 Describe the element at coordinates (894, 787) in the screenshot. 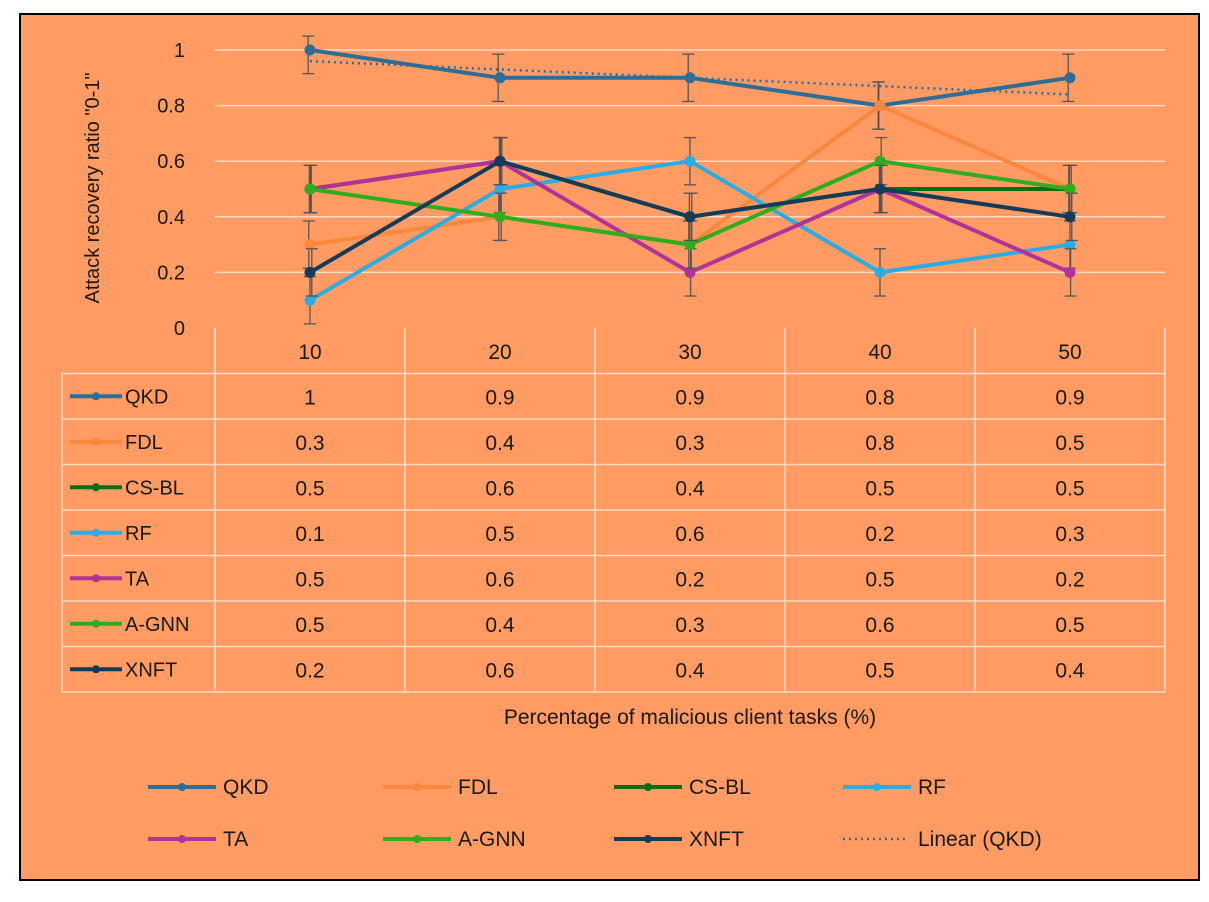

I see `legend-item: RF` at that location.